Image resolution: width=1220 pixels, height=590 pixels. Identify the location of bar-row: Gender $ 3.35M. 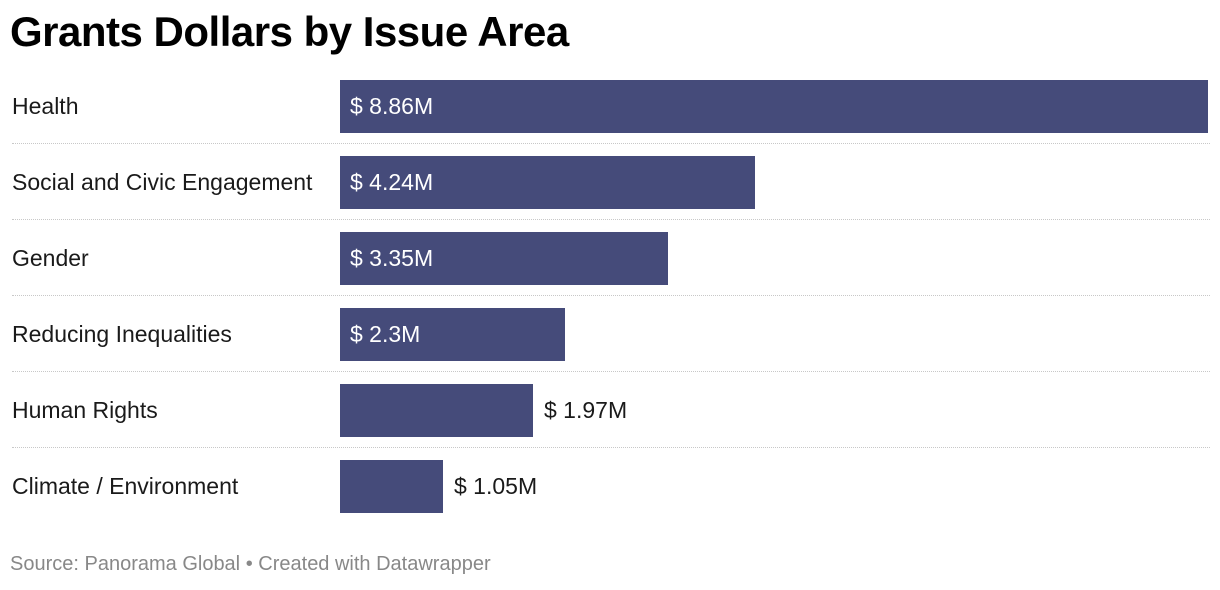
(611, 258).